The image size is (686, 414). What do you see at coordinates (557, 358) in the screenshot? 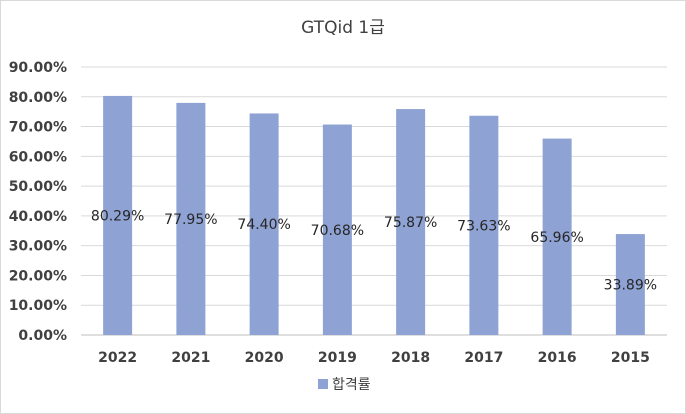
I see `x-tick-label: 2016` at bounding box center [557, 358].